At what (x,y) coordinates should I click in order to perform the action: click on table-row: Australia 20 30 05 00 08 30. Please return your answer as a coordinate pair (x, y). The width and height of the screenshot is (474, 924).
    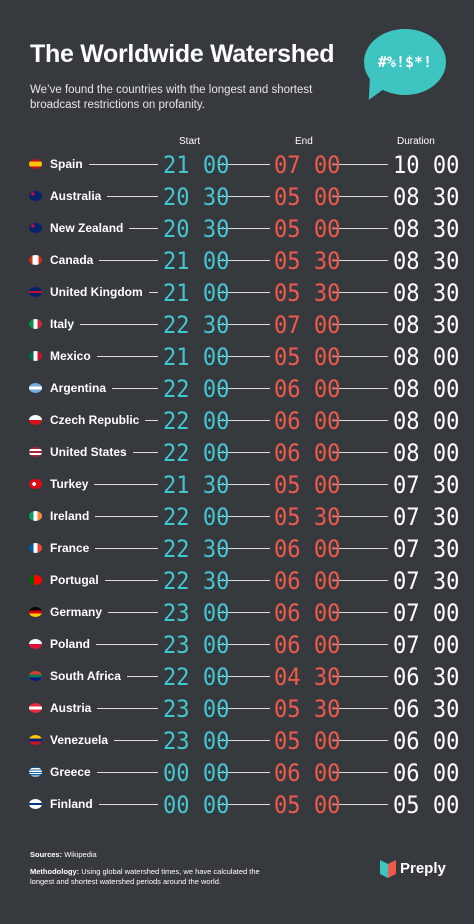
    Looking at the image, I should click on (237, 197).